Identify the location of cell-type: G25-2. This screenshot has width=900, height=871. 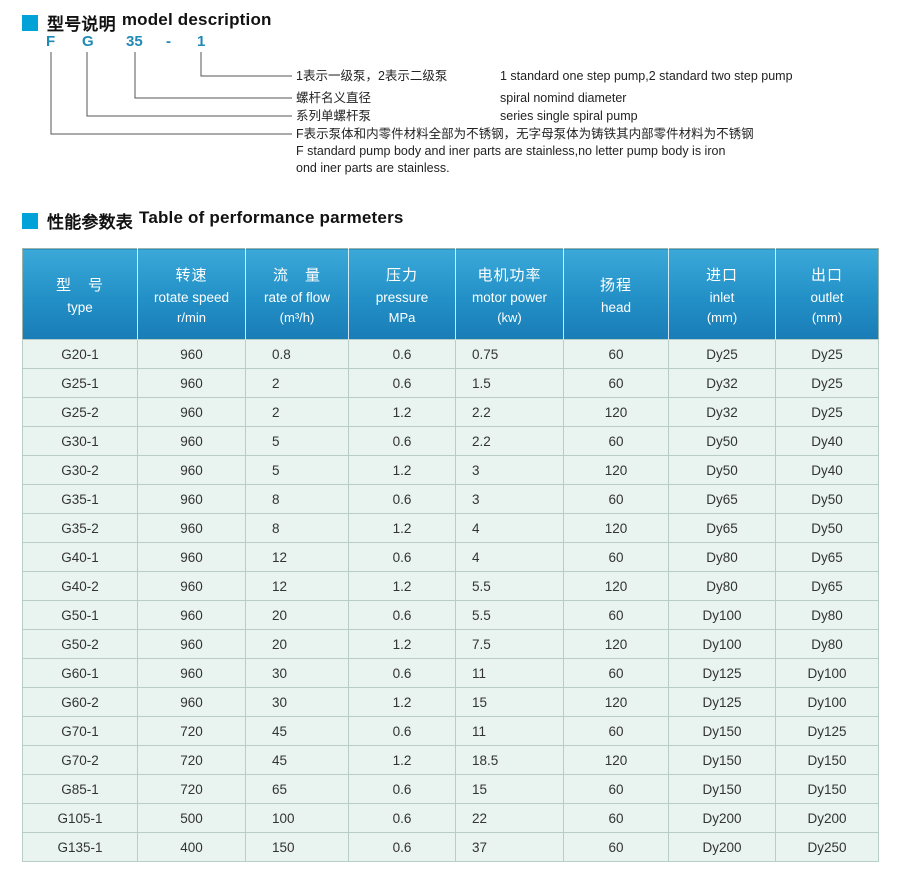
(80, 412).